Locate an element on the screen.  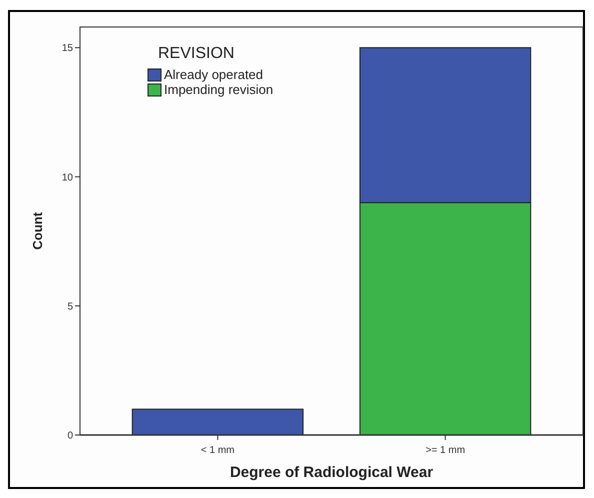
y-axis-title: Count is located at coordinates (37, 231).